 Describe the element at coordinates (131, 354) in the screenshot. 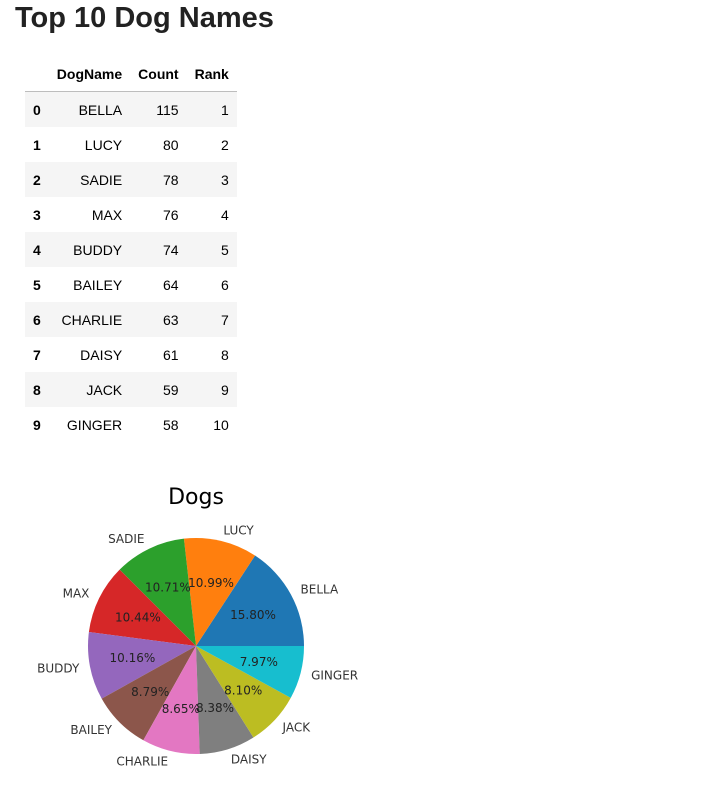

I see `table-row: 7 DAISY 61 8` at that location.